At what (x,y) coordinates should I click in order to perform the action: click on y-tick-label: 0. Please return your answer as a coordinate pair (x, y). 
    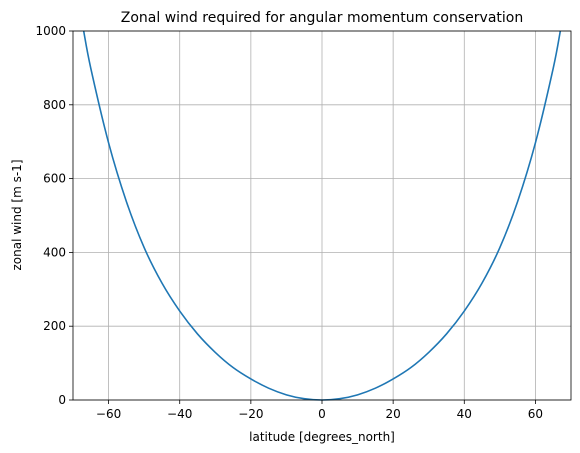
    Looking at the image, I should click on (62, 400).